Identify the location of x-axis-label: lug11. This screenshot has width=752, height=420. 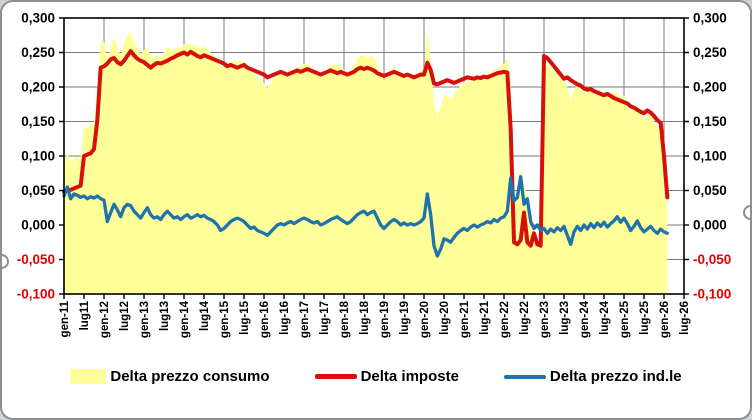
(85, 315).